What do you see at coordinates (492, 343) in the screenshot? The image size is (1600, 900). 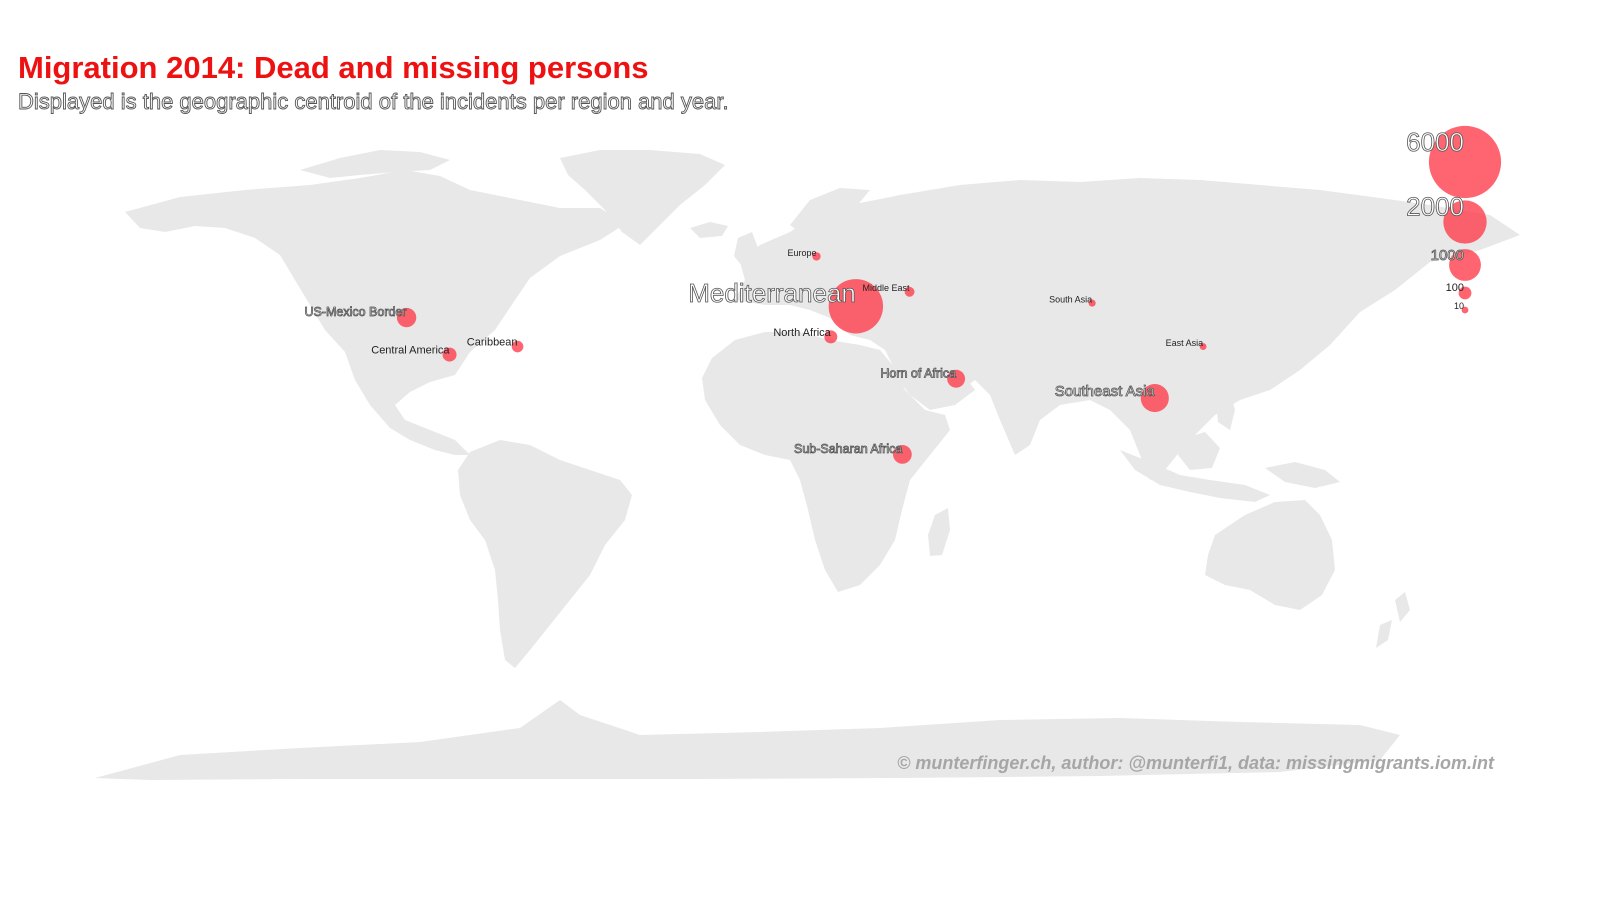 I see `label-caribbean: Caribbean` at bounding box center [492, 343].